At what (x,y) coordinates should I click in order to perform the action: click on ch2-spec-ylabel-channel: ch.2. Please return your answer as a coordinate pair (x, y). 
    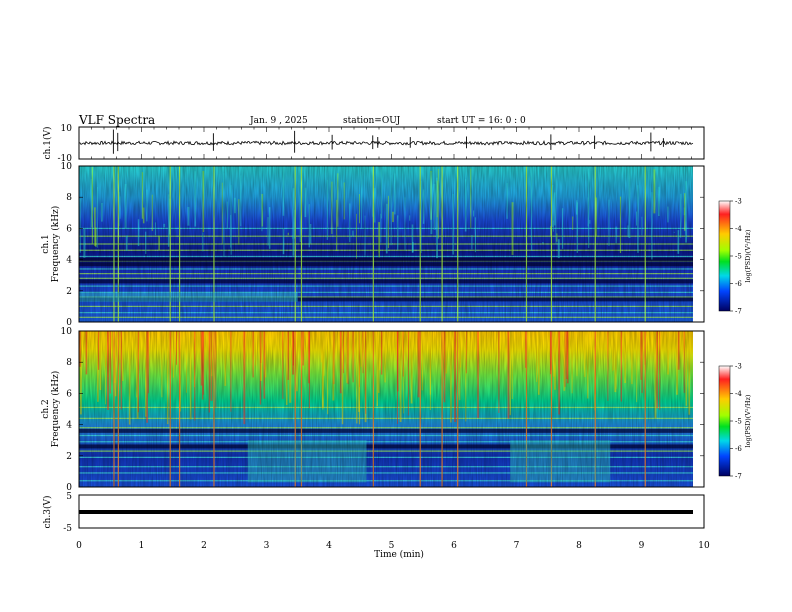
    Looking at the image, I should click on (46, 408).